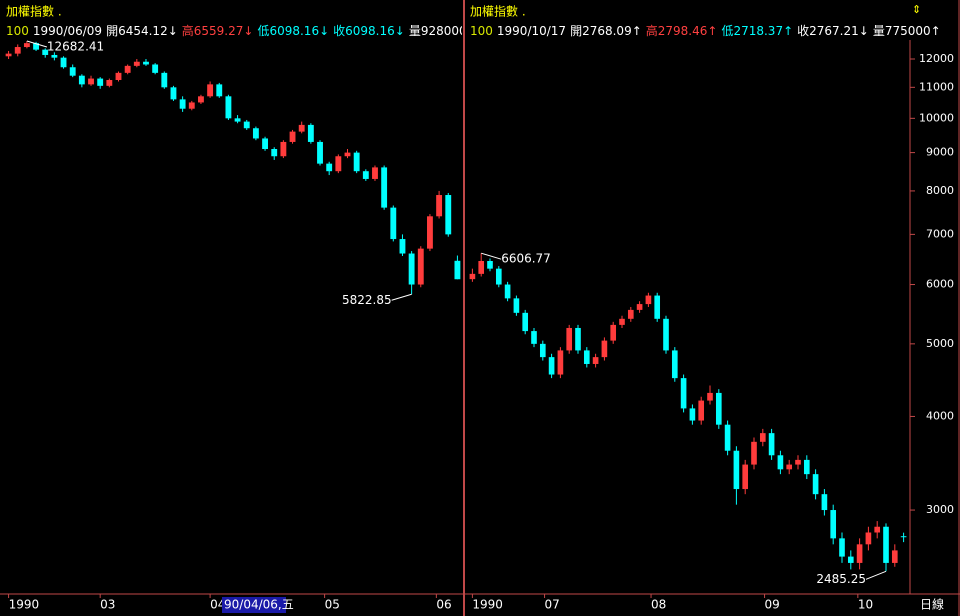 The width and height of the screenshot is (960, 616). Describe the element at coordinates (293, 31) in the screenshot. I see `info-item: 低6098.16↓` at that location.